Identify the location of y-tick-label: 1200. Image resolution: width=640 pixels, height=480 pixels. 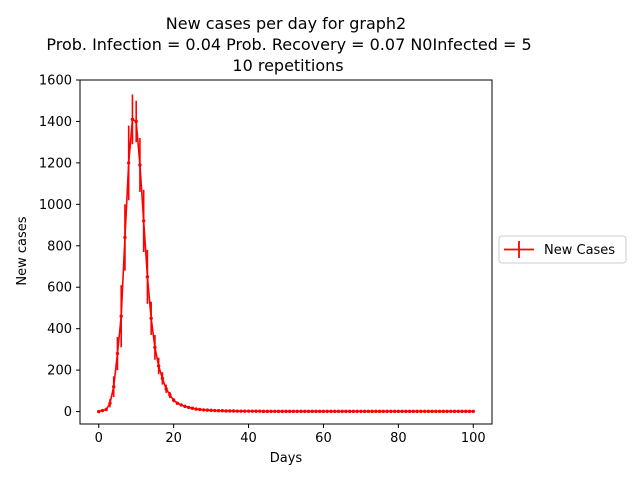
(55, 163).